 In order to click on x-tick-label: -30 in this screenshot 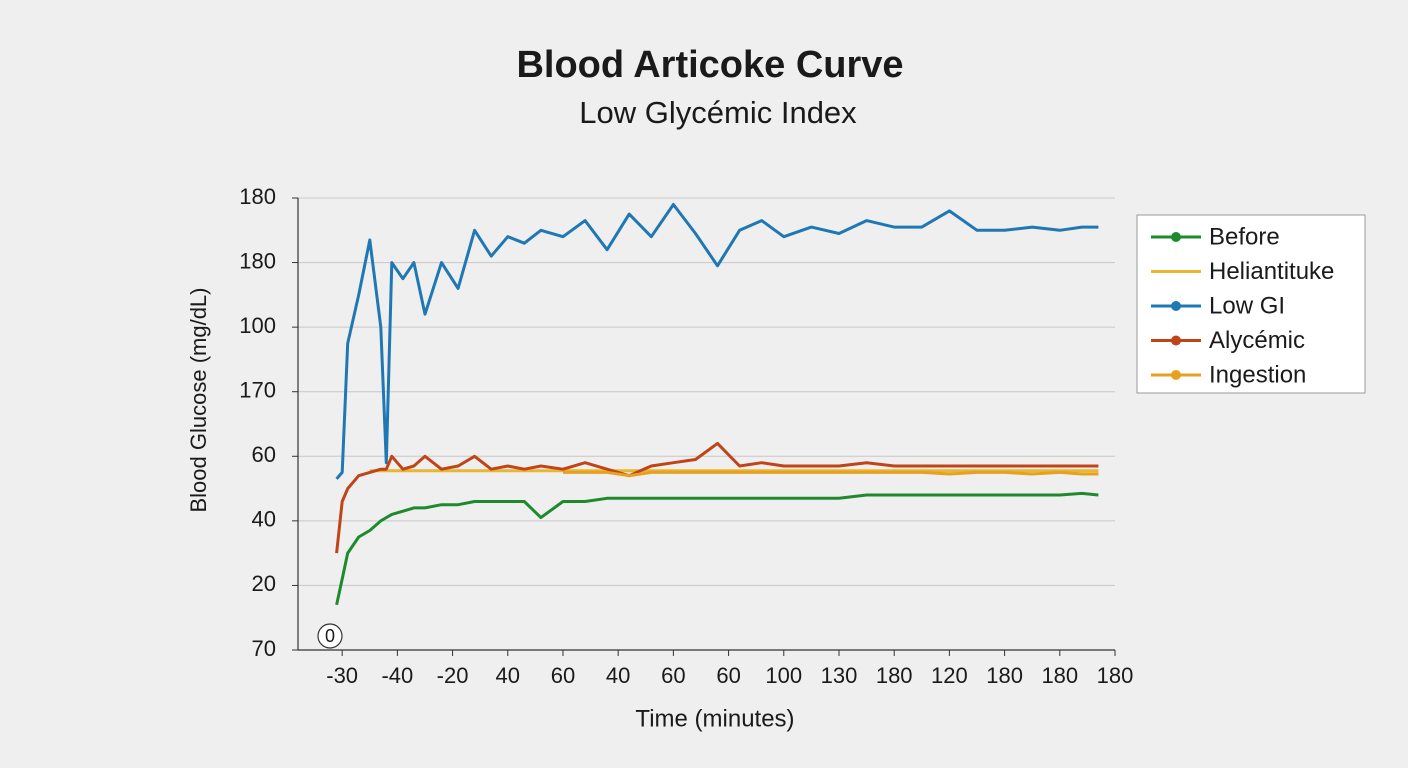, I will do `click(342, 675)`.